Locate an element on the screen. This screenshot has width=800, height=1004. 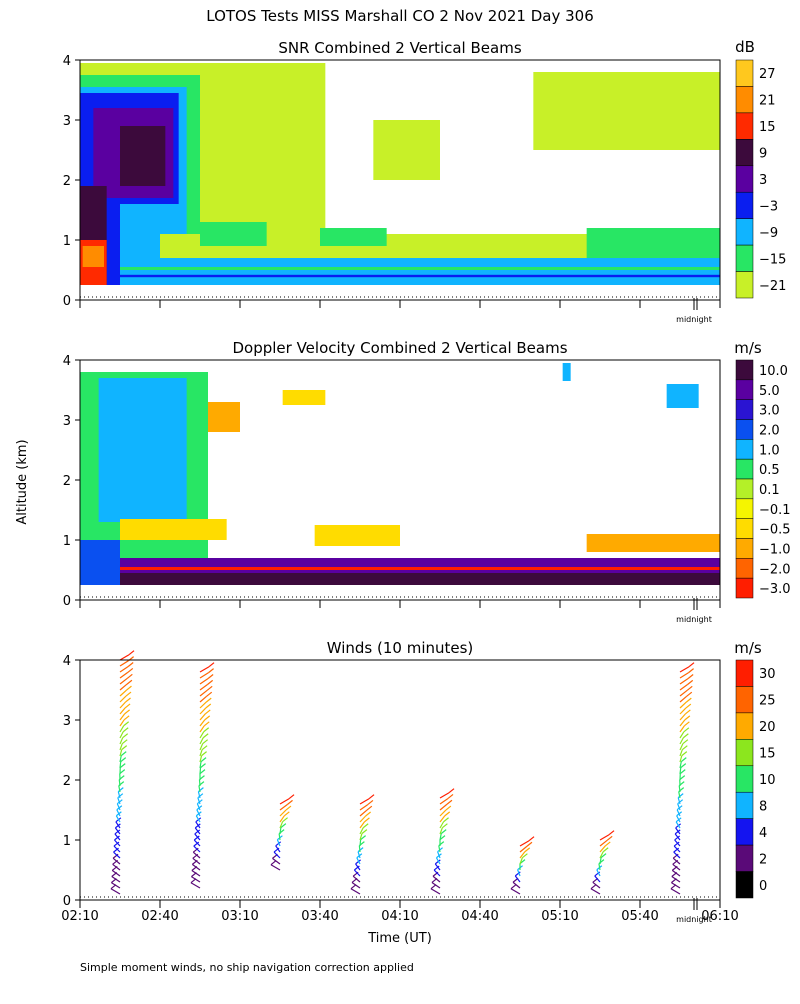
snr-colorbar-label-6: −9 is located at coordinates (768, 233).